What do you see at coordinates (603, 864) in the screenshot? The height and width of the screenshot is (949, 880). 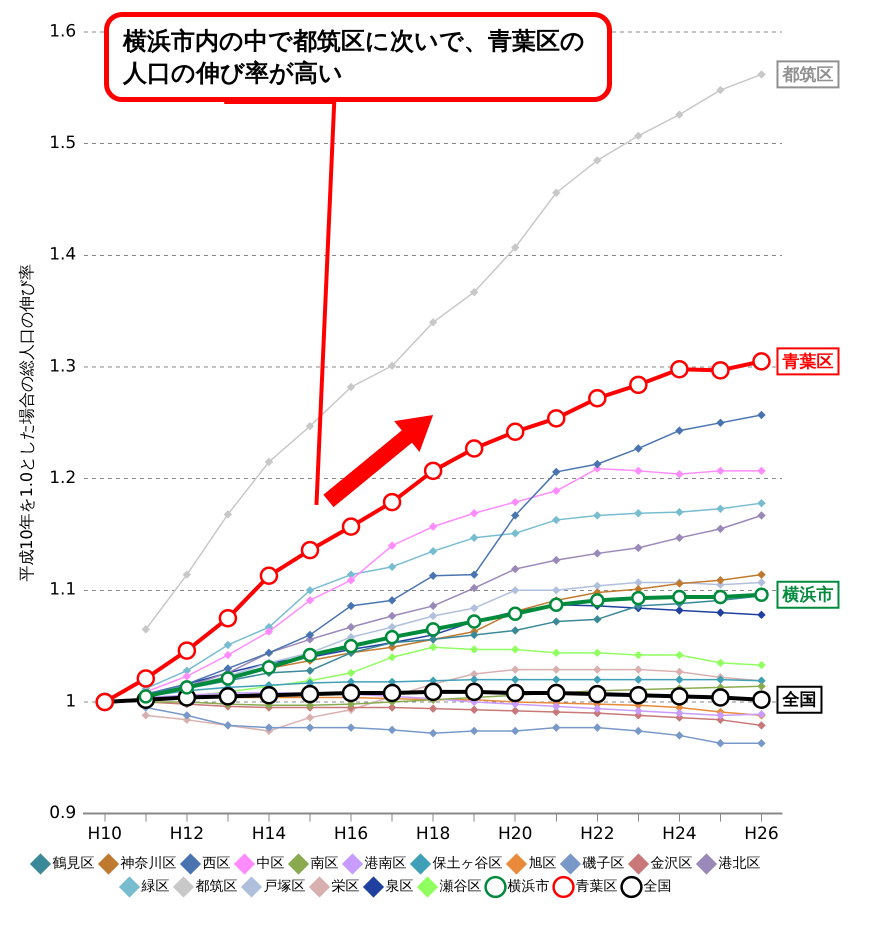 I see `legend-label: 磯子区` at bounding box center [603, 864].